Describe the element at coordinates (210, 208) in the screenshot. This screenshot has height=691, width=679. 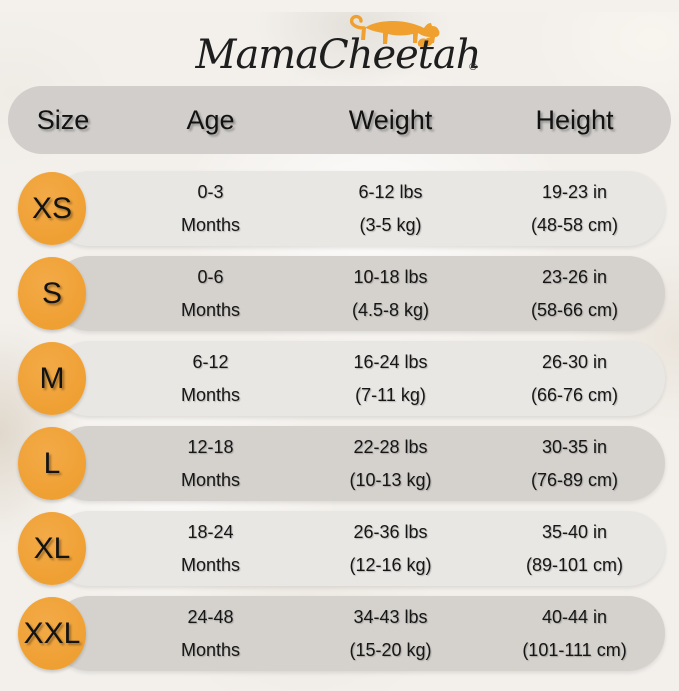
I see `age-cell: 0-3 Months` at that location.